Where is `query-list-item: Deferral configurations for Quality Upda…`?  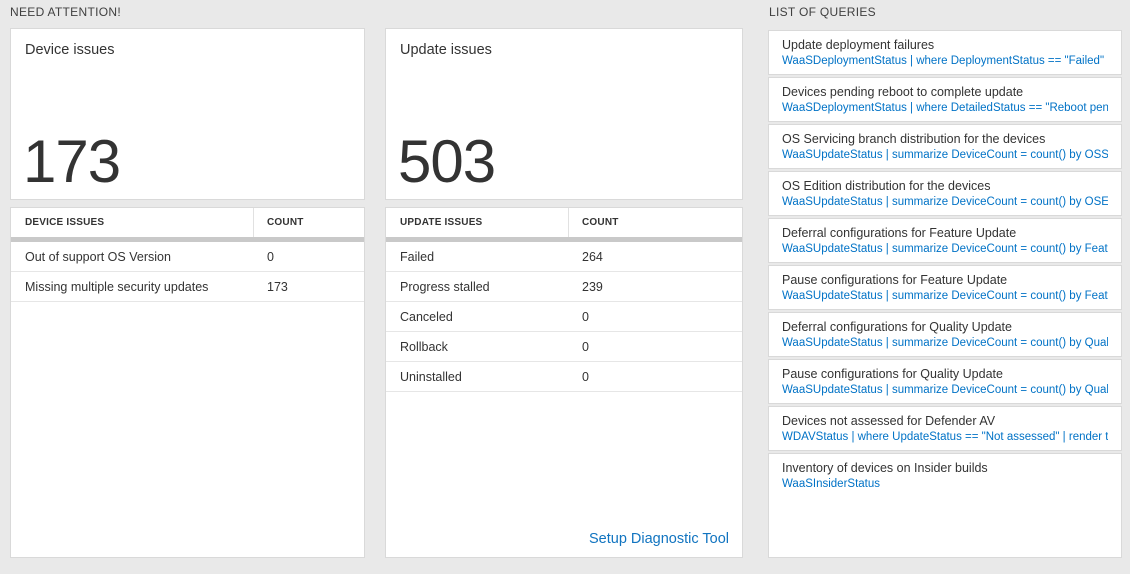 query-list-item: Deferral configurations for Quality Upda… is located at coordinates (945, 334).